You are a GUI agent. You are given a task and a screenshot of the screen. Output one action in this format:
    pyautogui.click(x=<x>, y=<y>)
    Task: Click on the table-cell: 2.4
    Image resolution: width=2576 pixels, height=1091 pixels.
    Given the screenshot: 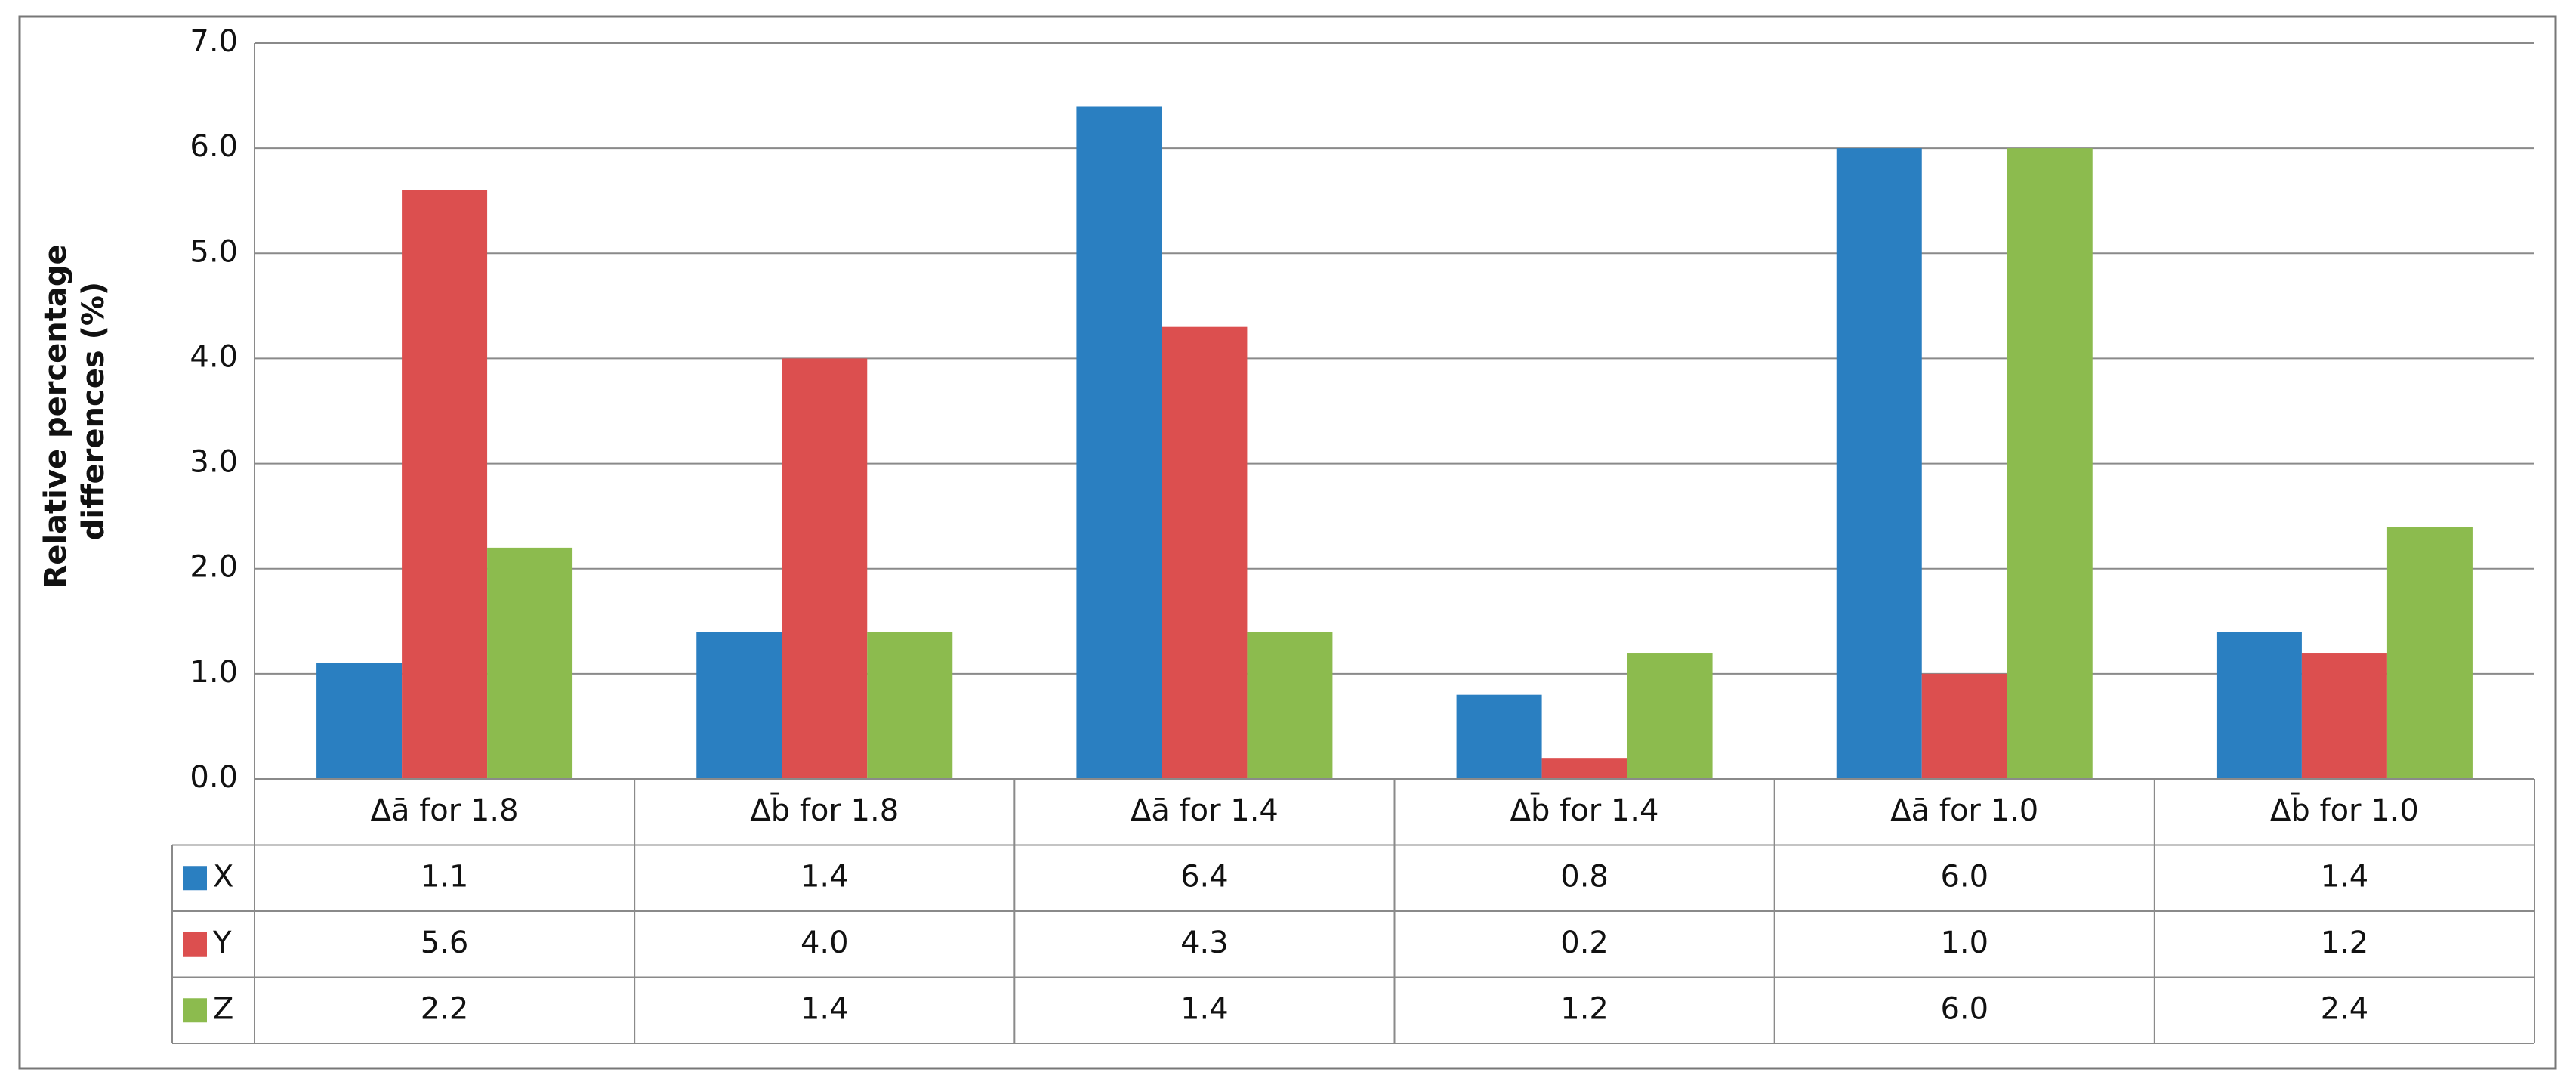 What is the action you would take?
    pyautogui.click(x=2345, y=1008)
    